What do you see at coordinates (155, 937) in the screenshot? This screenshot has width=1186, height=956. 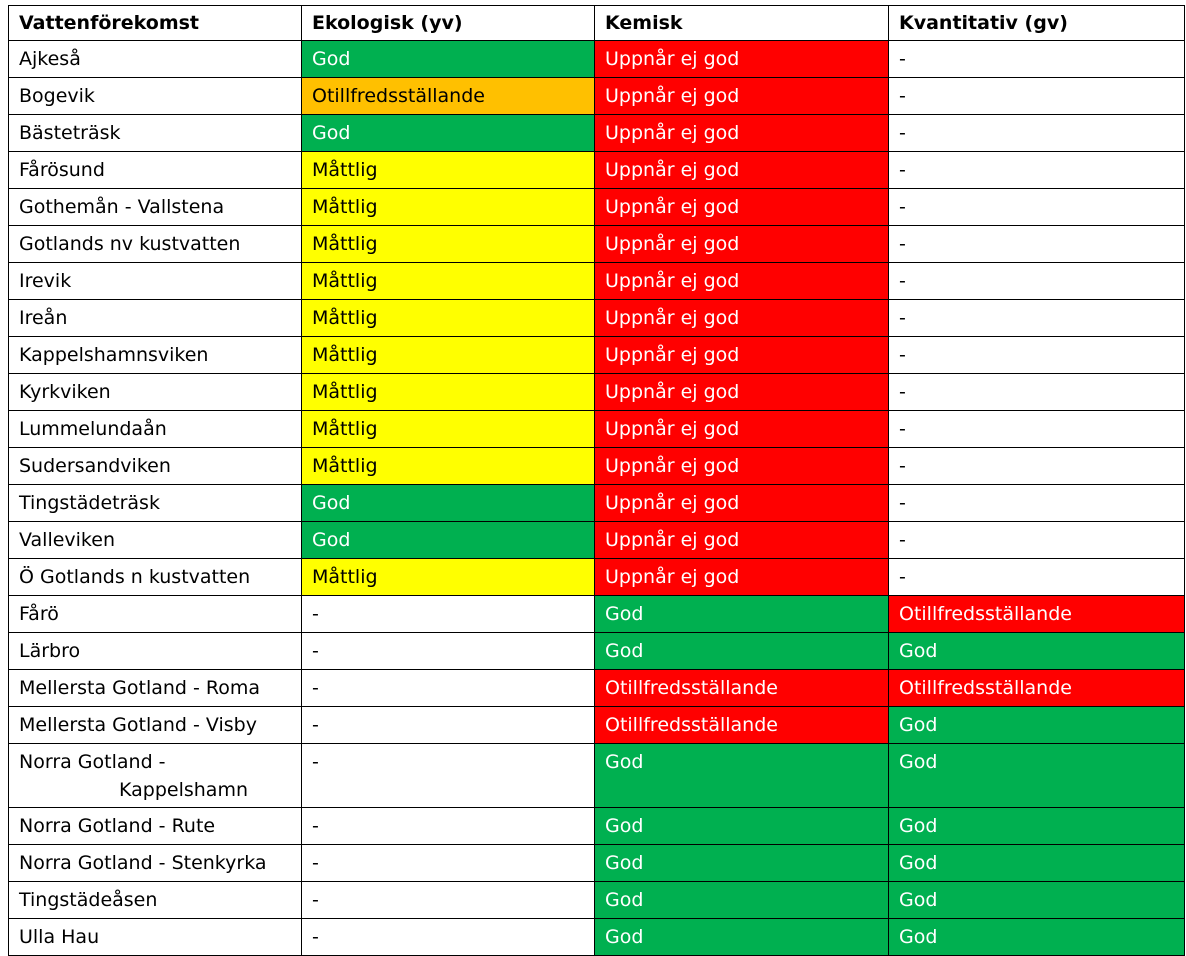 I see `water-body-name: Ulla Hau` at bounding box center [155, 937].